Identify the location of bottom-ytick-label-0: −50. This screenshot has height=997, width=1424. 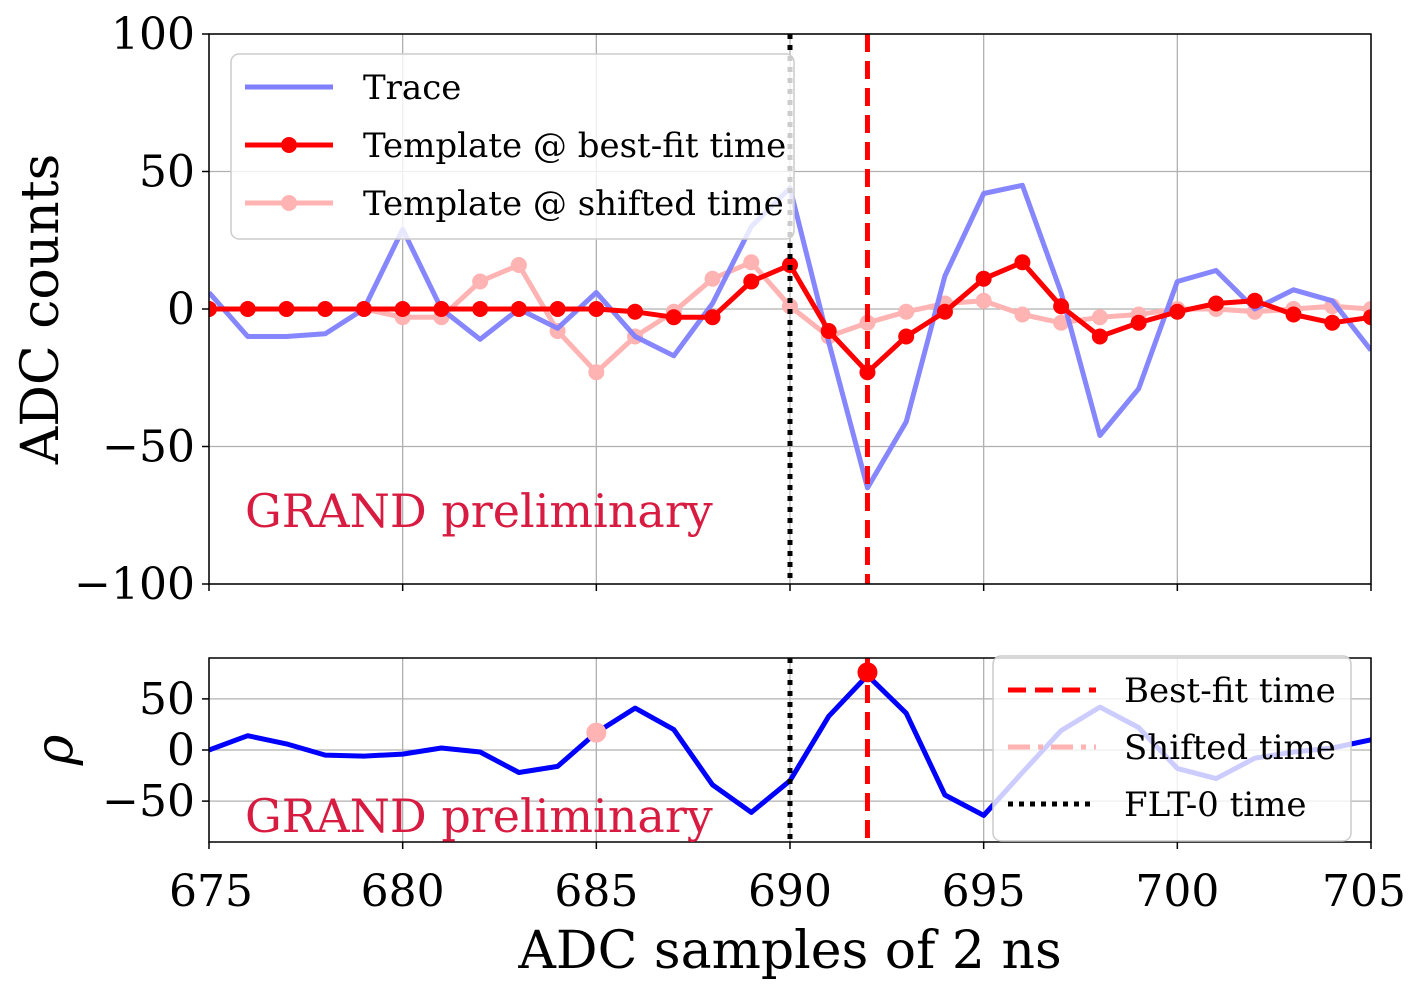
(148, 801).